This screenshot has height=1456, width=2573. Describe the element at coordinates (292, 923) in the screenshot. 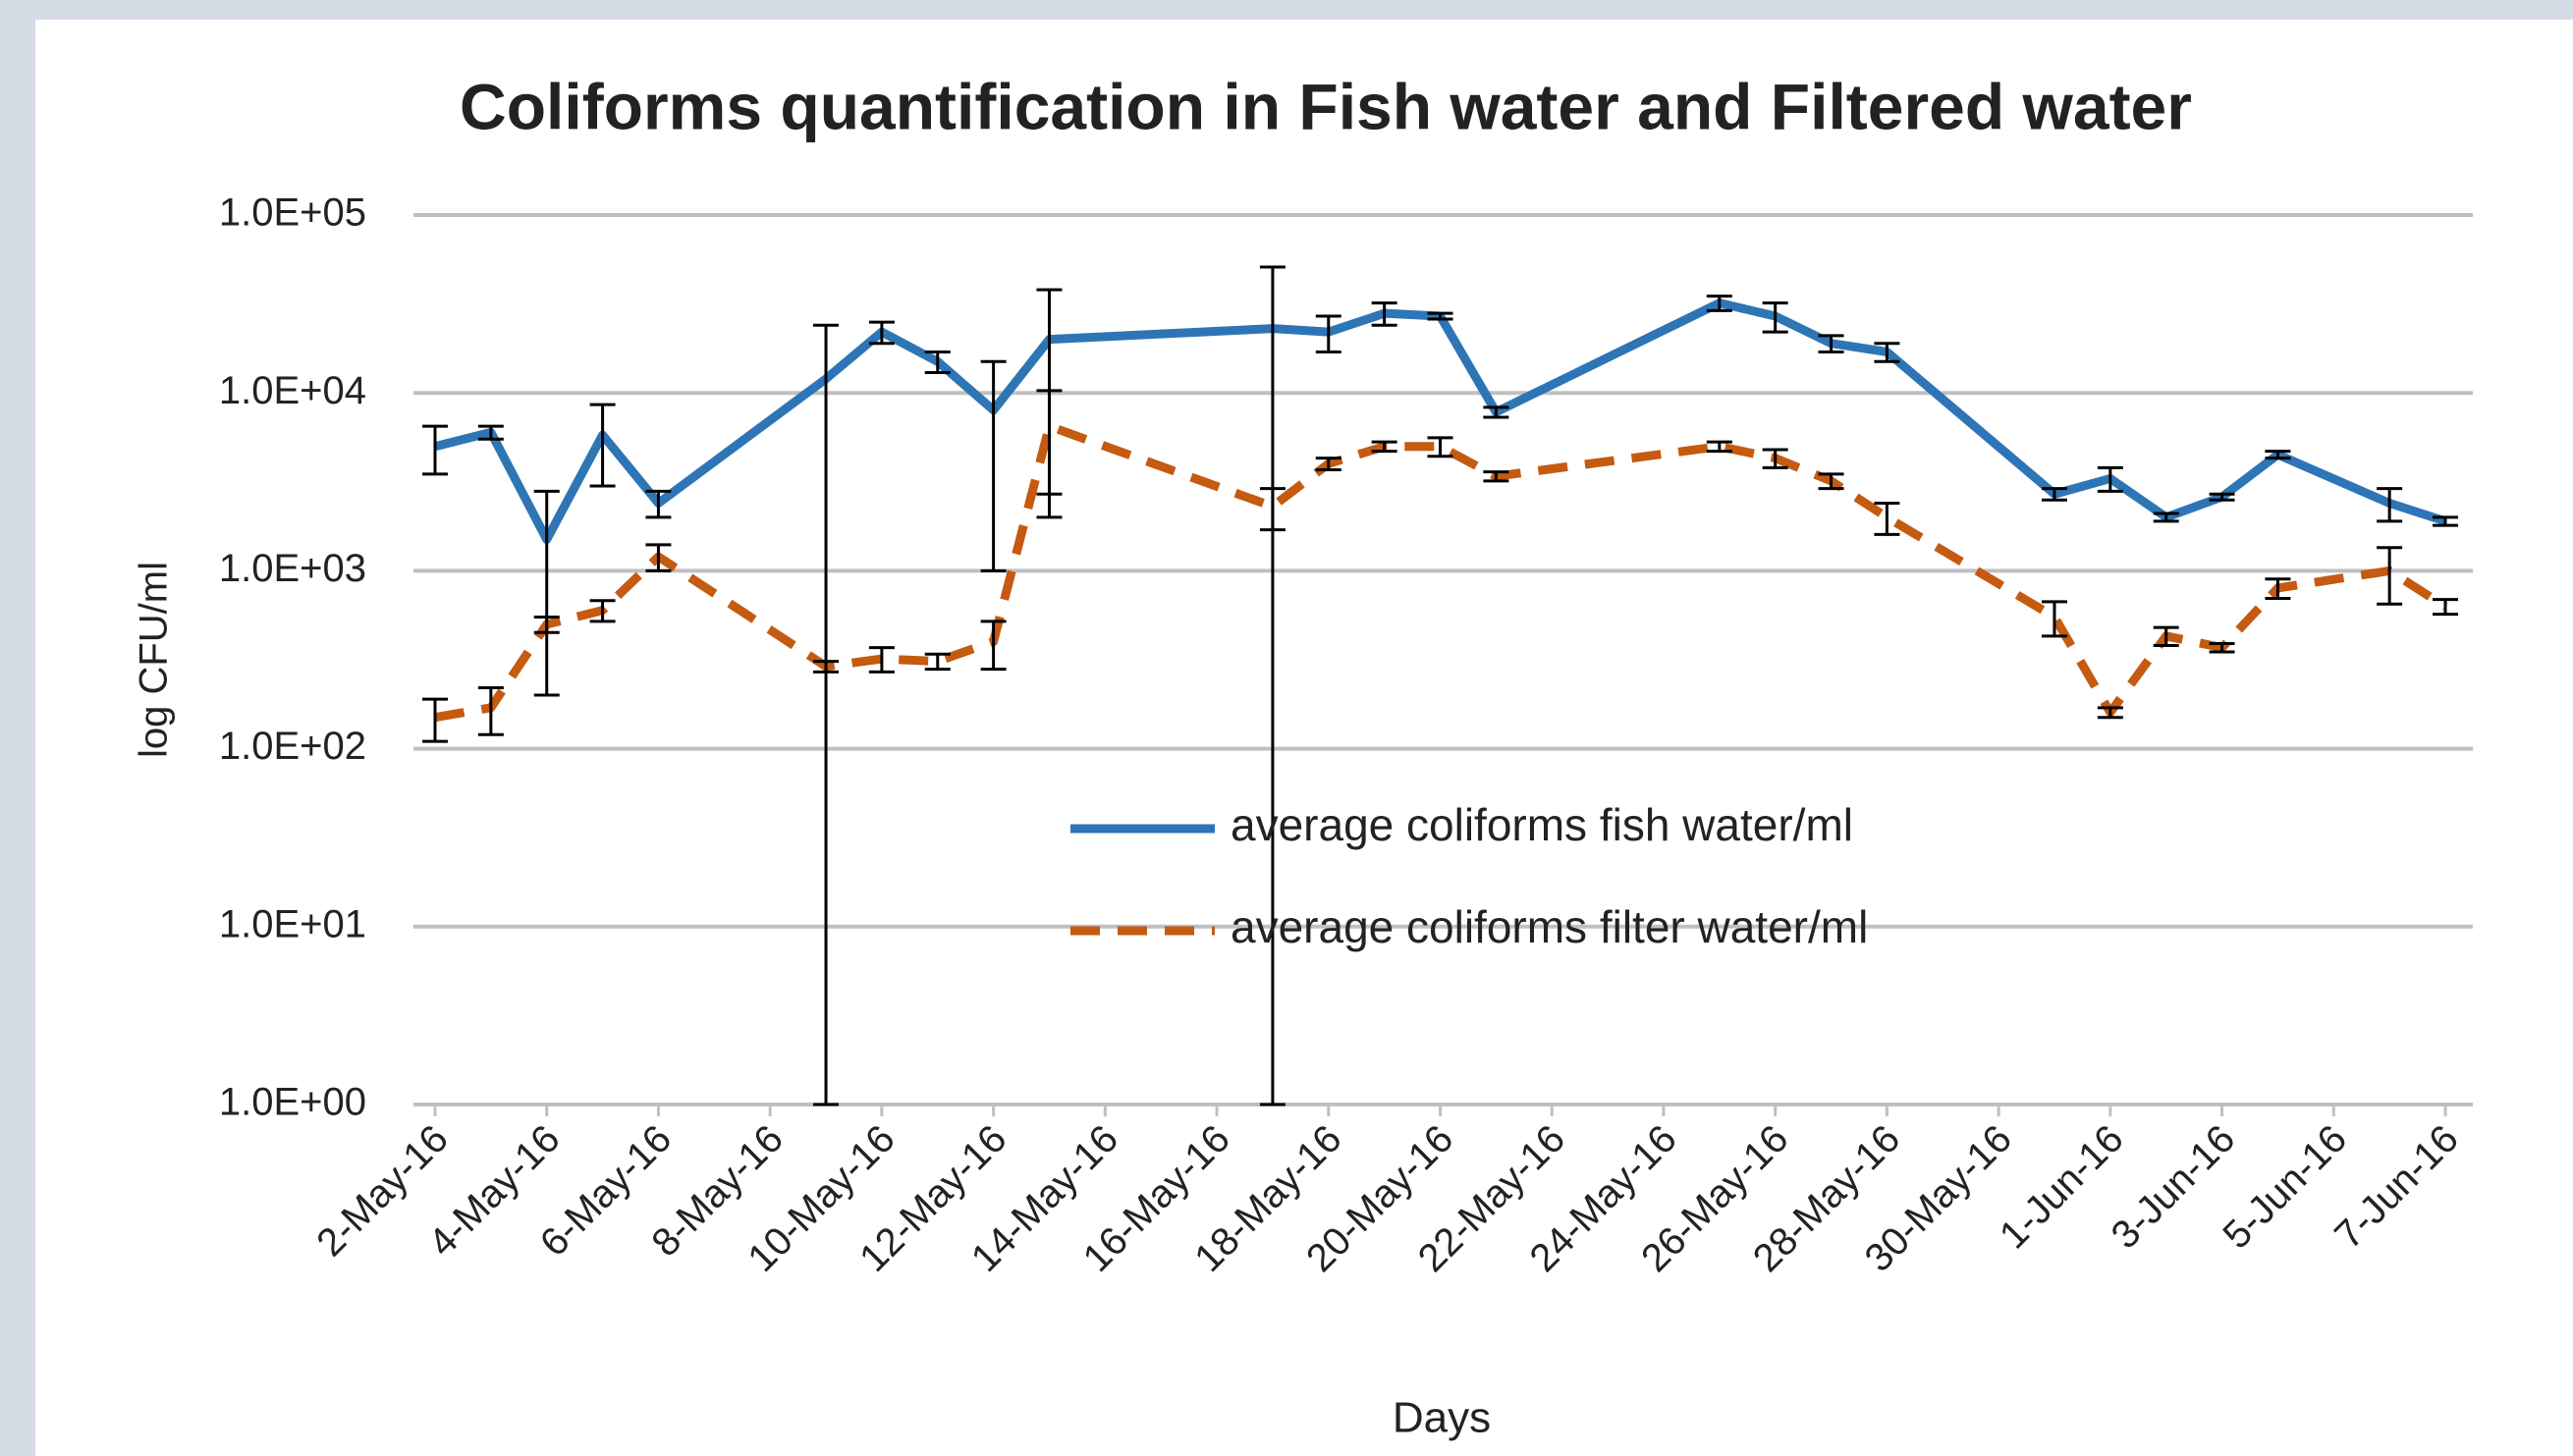

I see `y-tick-label: 1.0E+01` at that location.